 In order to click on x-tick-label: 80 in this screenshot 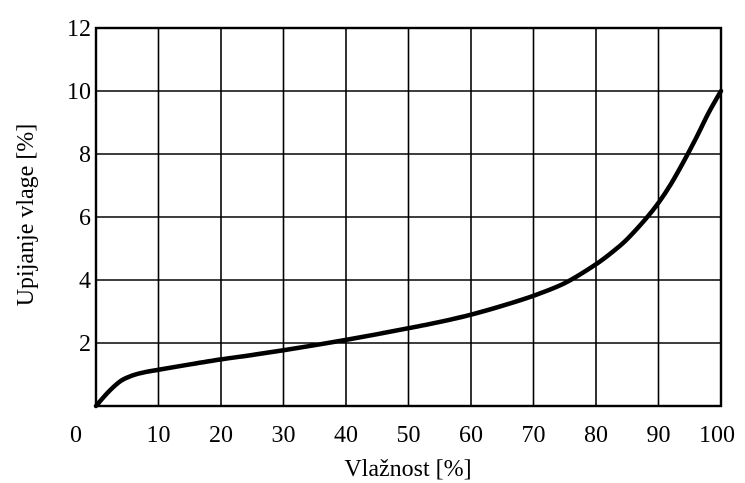, I will do `click(596, 435)`.